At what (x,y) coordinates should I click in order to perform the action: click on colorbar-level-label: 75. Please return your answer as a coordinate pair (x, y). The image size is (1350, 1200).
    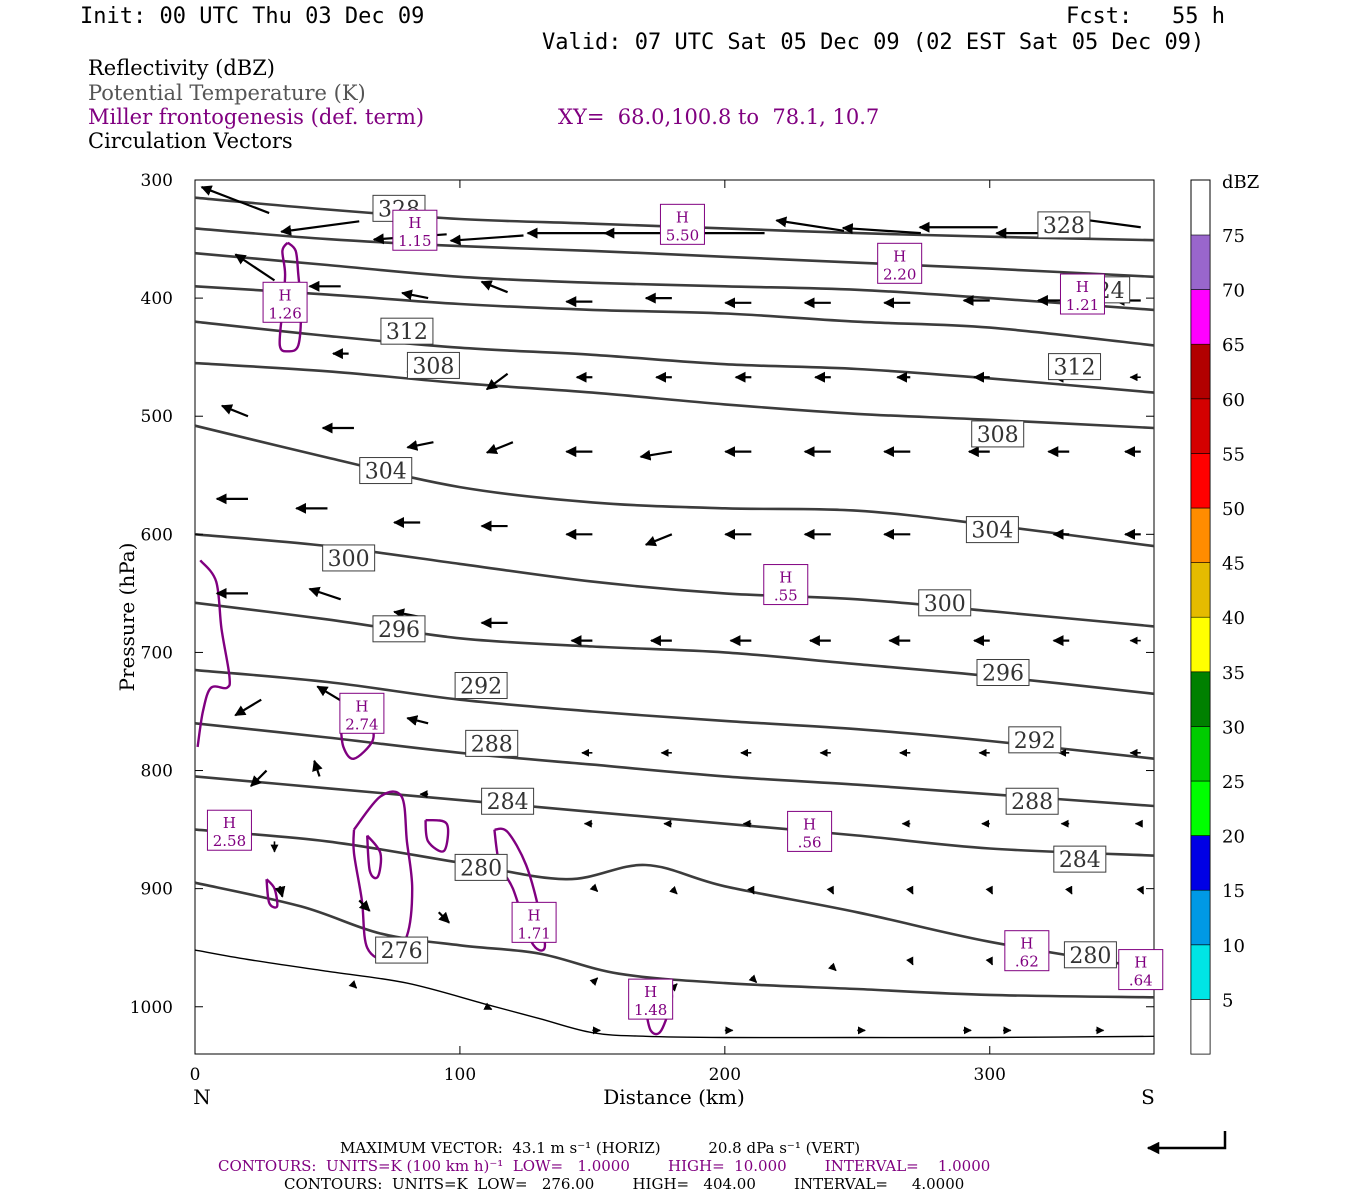
    Looking at the image, I should click on (1233, 236).